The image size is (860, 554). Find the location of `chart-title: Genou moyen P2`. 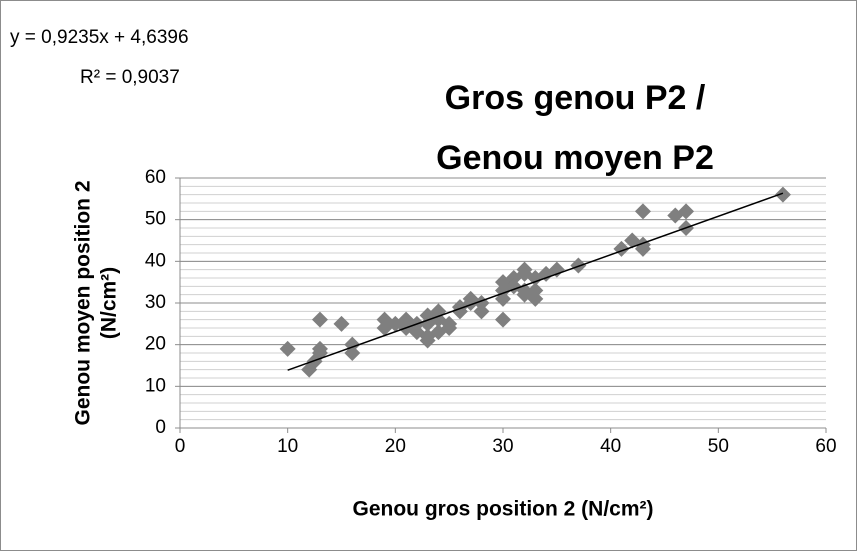

chart-title: Genou moyen P2 is located at coordinates (575, 158).